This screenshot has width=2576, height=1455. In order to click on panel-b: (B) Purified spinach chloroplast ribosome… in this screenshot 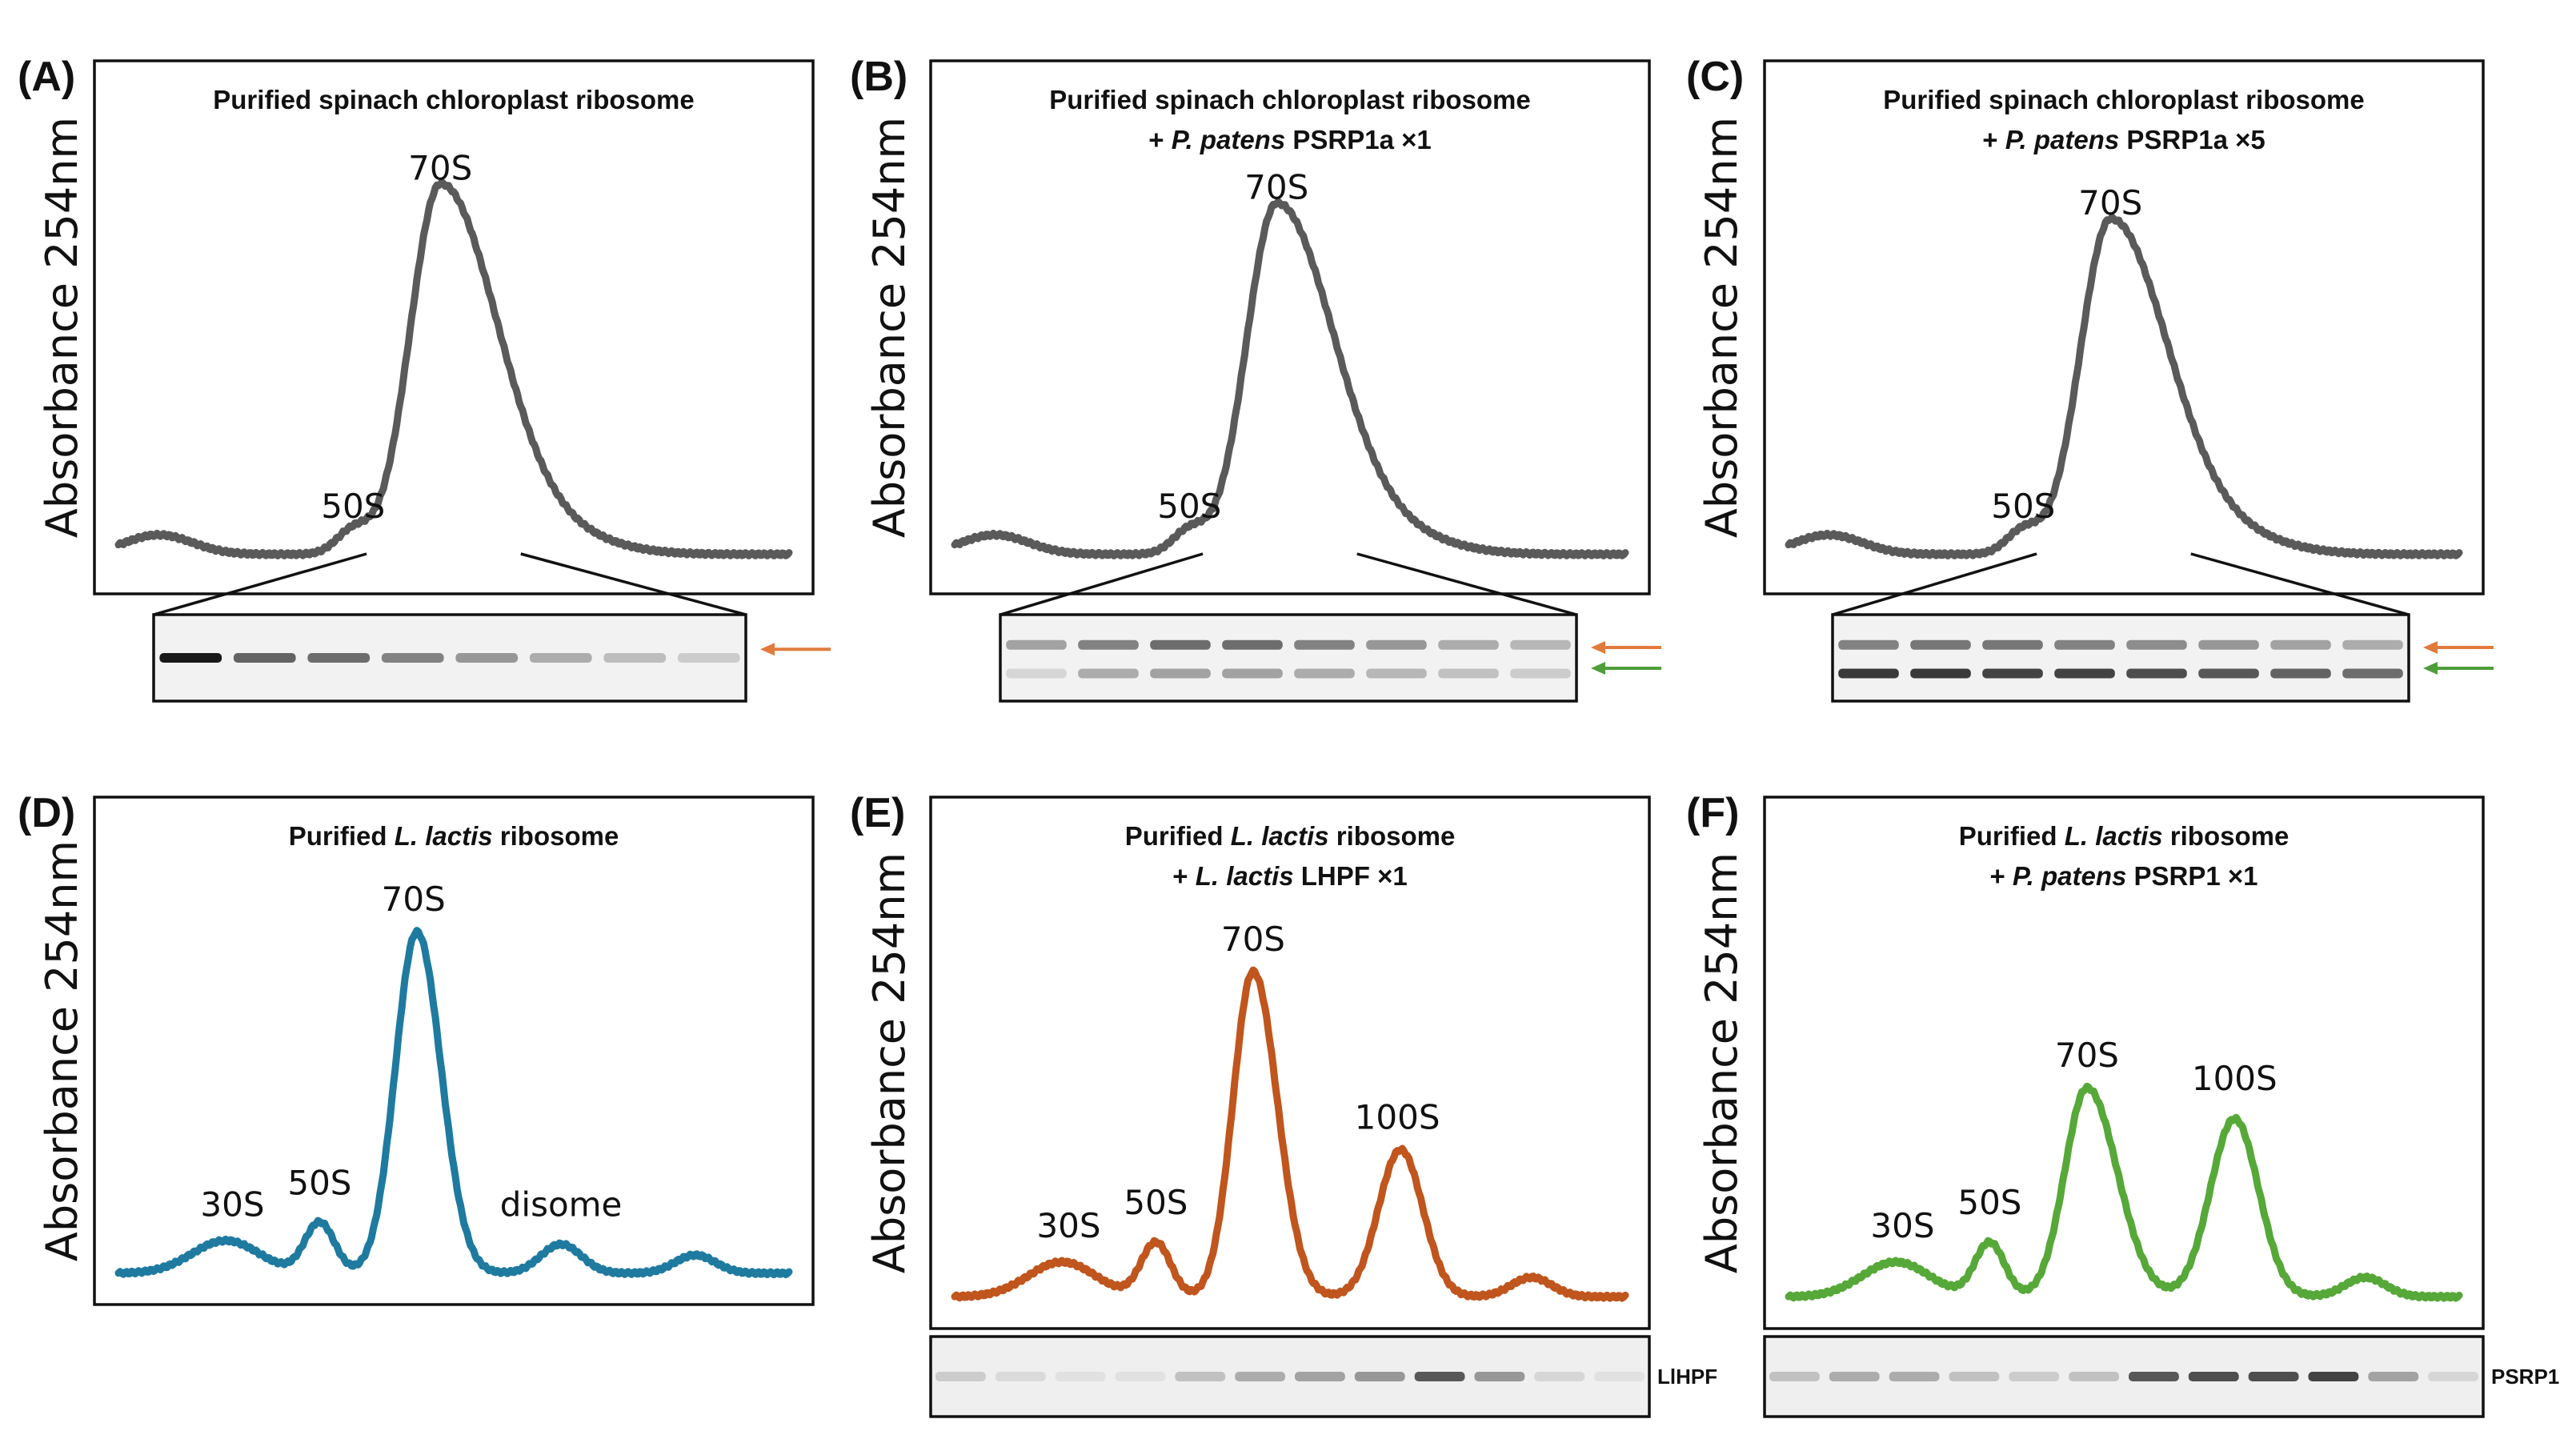, I will do `click(1255, 378)`.